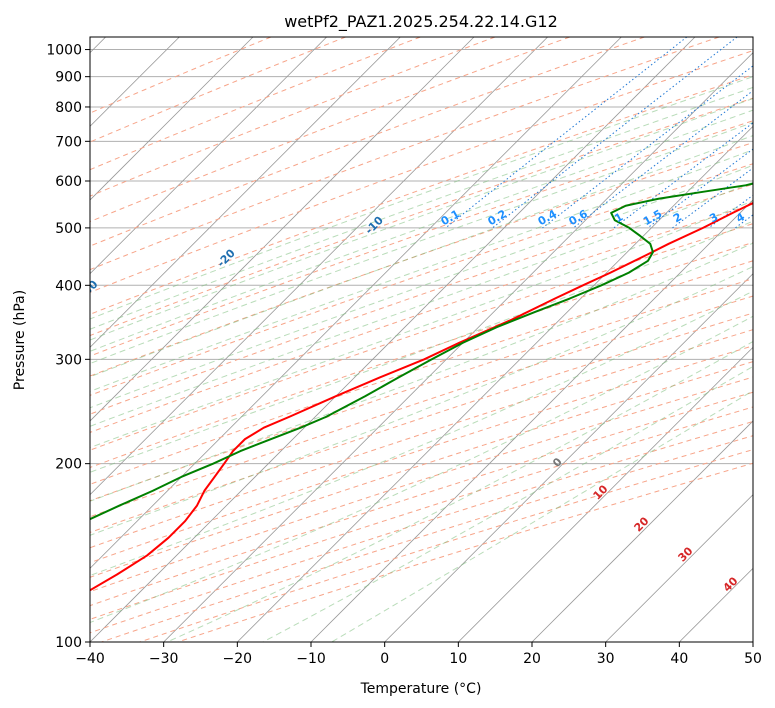 Image resolution: width=775 pixels, height=708 pixels. I want to click on x-axis: −40 −30 −20 −10 0 10 20 30 40 50, so click(418, 654).